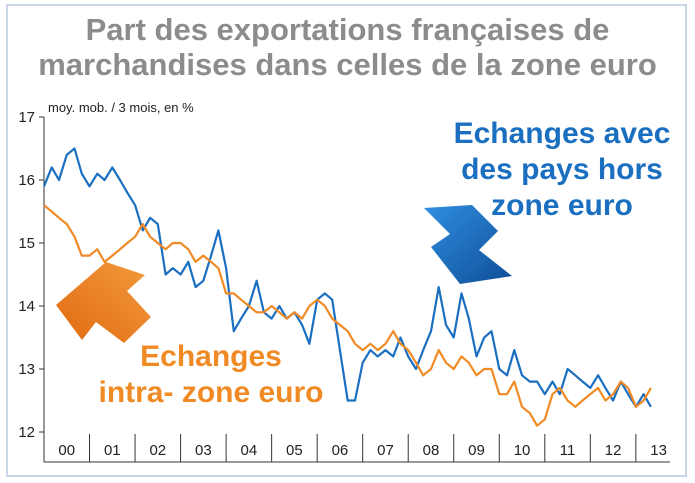 This screenshot has width=695, height=483. What do you see at coordinates (385, 450) in the screenshot?
I see `x-tick-label: 07` at bounding box center [385, 450].